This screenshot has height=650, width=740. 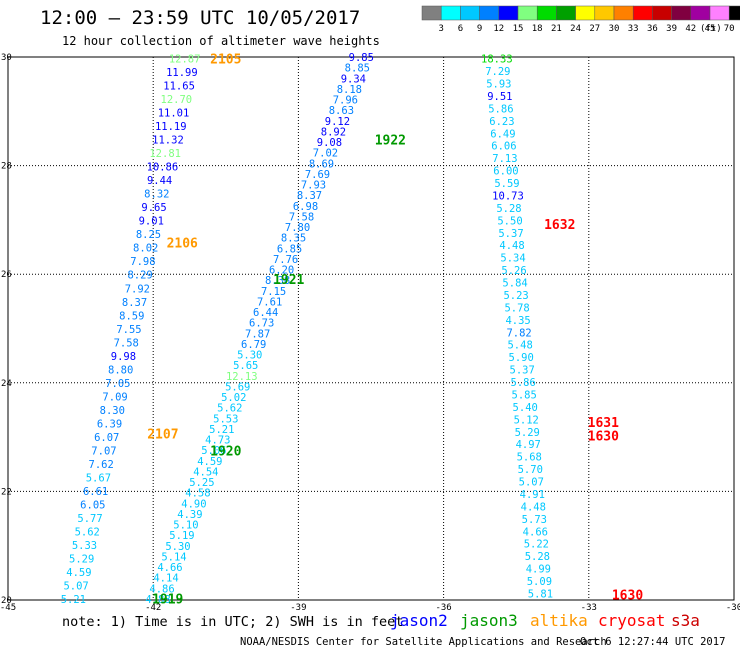 I want to click on wave-height-label: 5.23, so click(x=515, y=296).